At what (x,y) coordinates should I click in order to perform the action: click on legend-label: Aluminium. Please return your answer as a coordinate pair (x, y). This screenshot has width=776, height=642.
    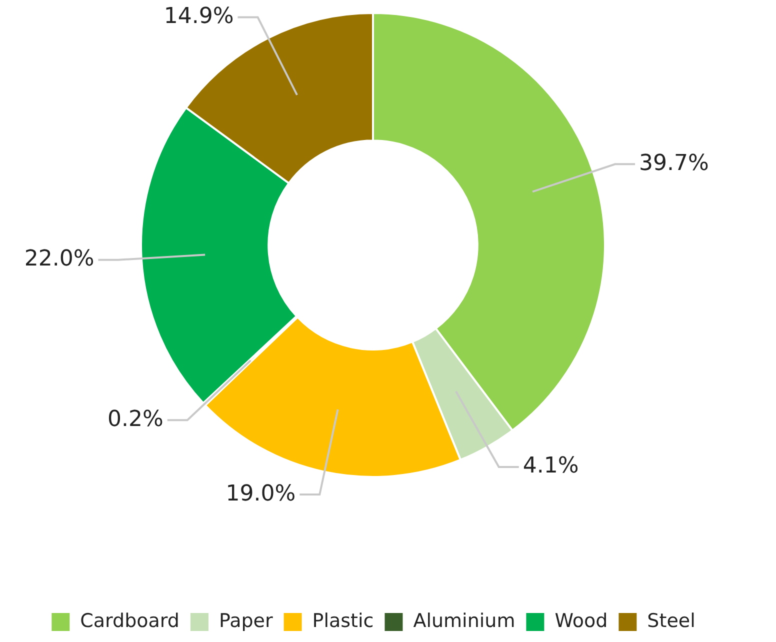
    Looking at the image, I should click on (464, 621).